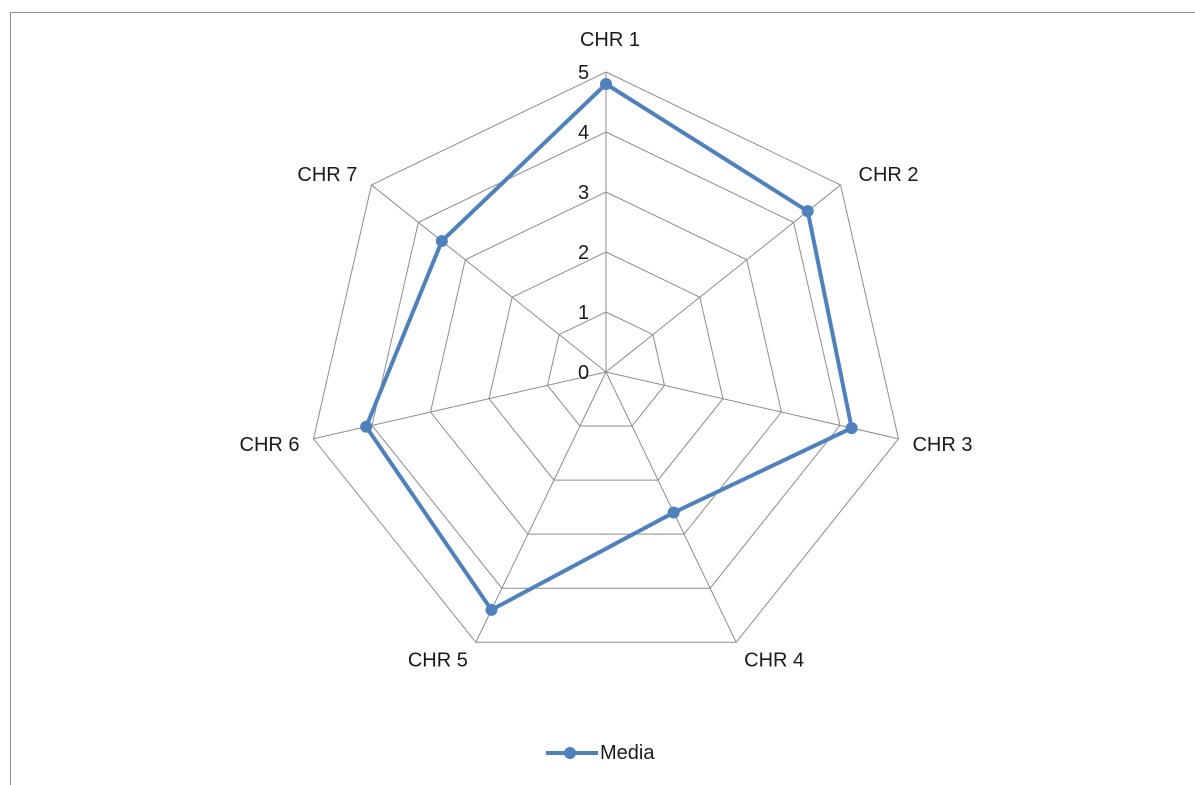  I want to click on category-label: CHR 2, so click(889, 175).